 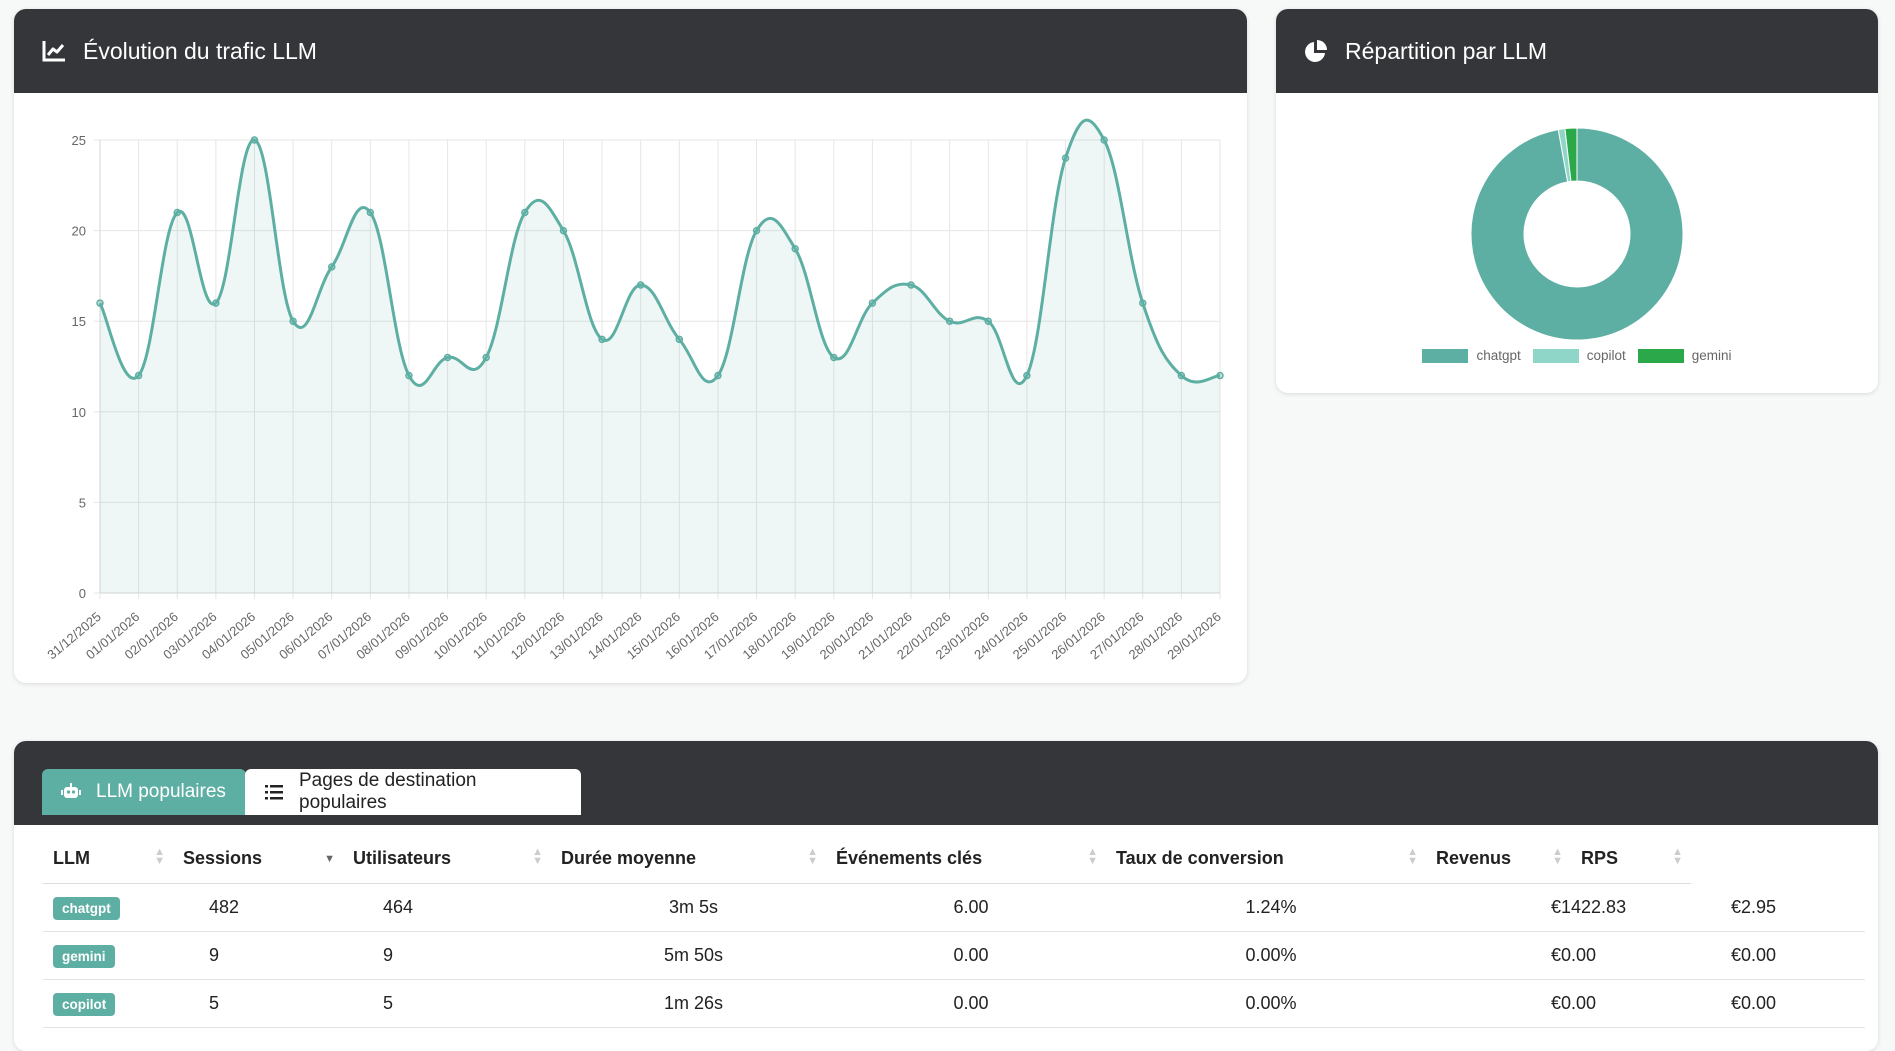 I want to click on events-cell: 6.00, so click(x=966, y=907).